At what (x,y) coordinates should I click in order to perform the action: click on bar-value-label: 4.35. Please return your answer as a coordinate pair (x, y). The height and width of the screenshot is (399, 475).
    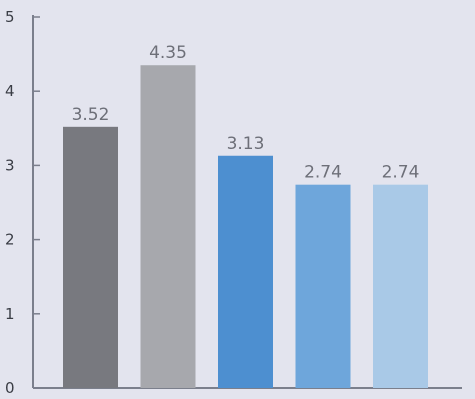
    Looking at the image, I should click on (168, 53).